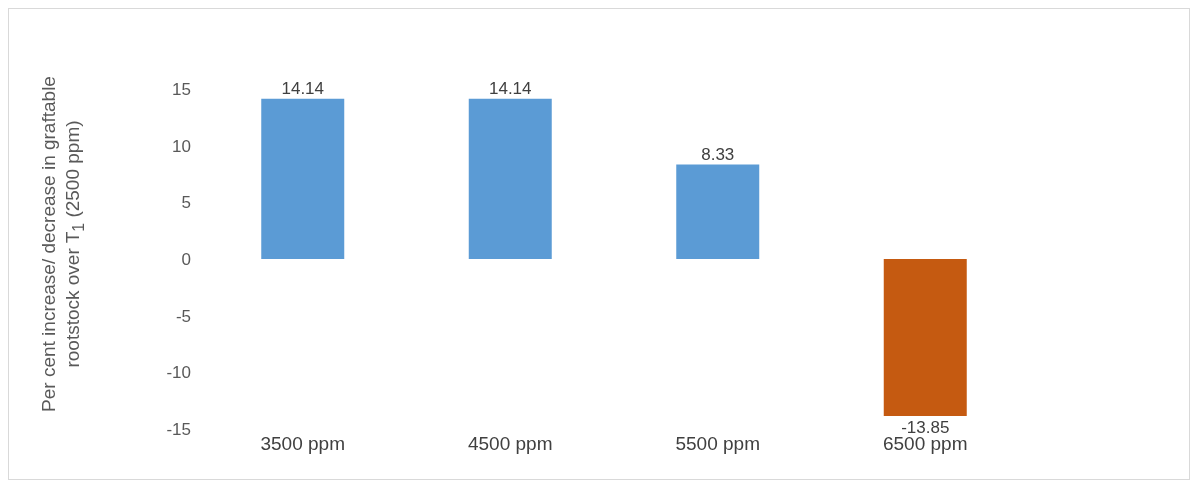 This screenshot has width=1203, height=488. Describe the element at coordinates (181, 90) in the screenshot. I see `y-tick-label: 15` at that location.